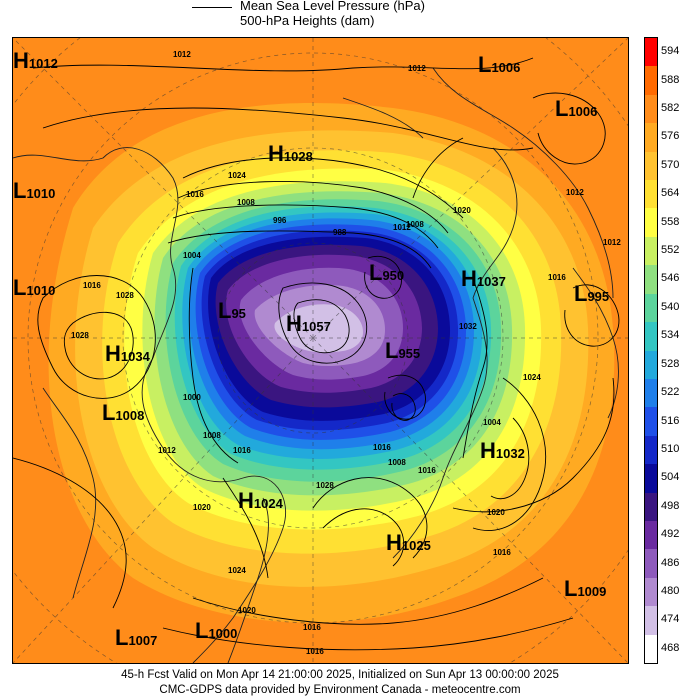 The width and height of the screenshot is (680, 700). Describe the element at coordinates (670, 335) in the screenshot. I see `colorbar-tick-label: 534` at that location.